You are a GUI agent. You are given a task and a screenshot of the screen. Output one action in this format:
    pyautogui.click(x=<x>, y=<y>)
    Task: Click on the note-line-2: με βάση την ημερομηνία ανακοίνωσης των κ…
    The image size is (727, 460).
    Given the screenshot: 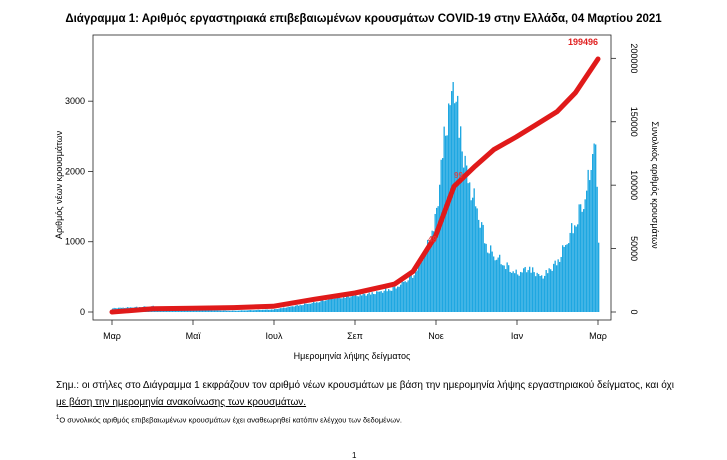 What is the action you would take?
    pyautogui.click(x=181, y=402)
    